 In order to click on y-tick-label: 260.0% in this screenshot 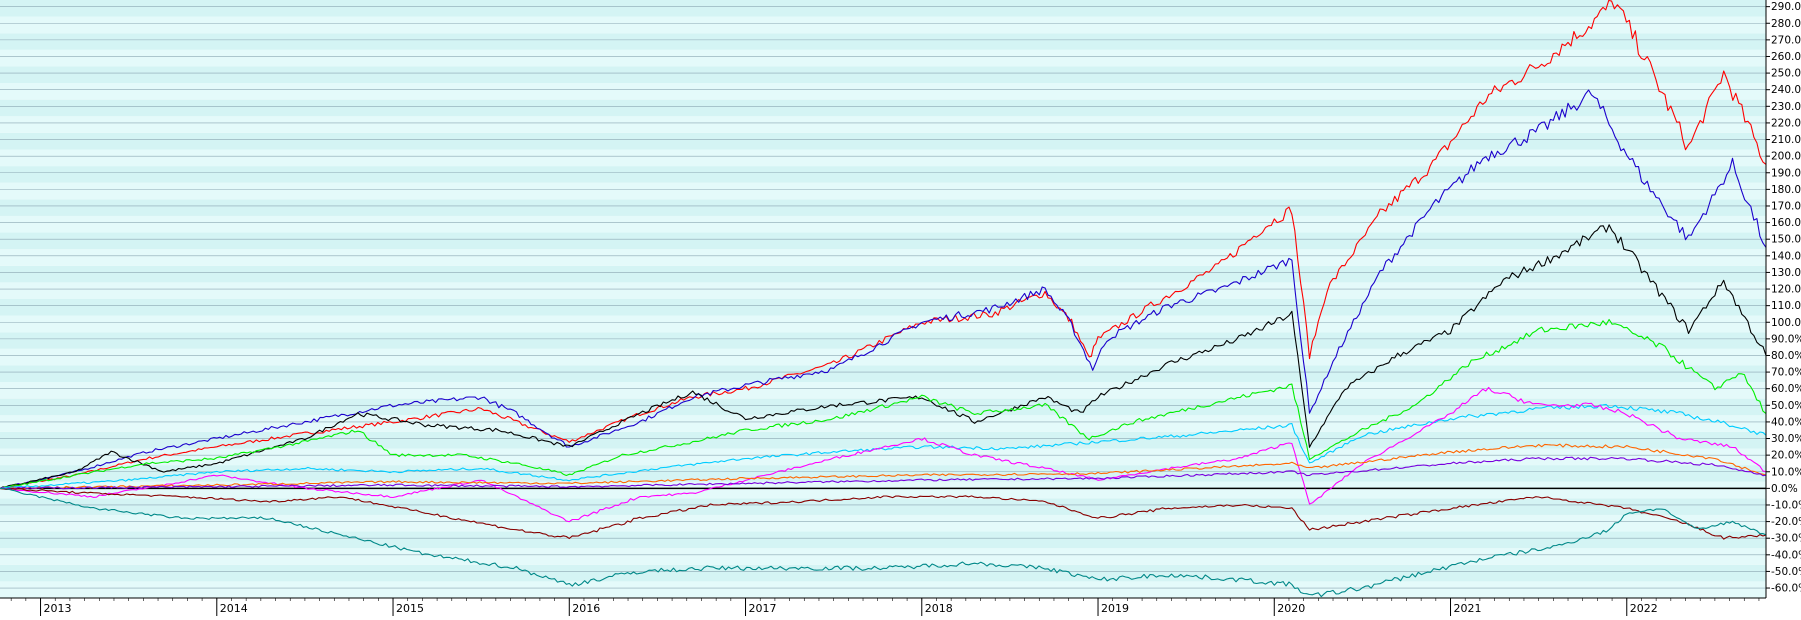, I will do `click(1786, 57)`.